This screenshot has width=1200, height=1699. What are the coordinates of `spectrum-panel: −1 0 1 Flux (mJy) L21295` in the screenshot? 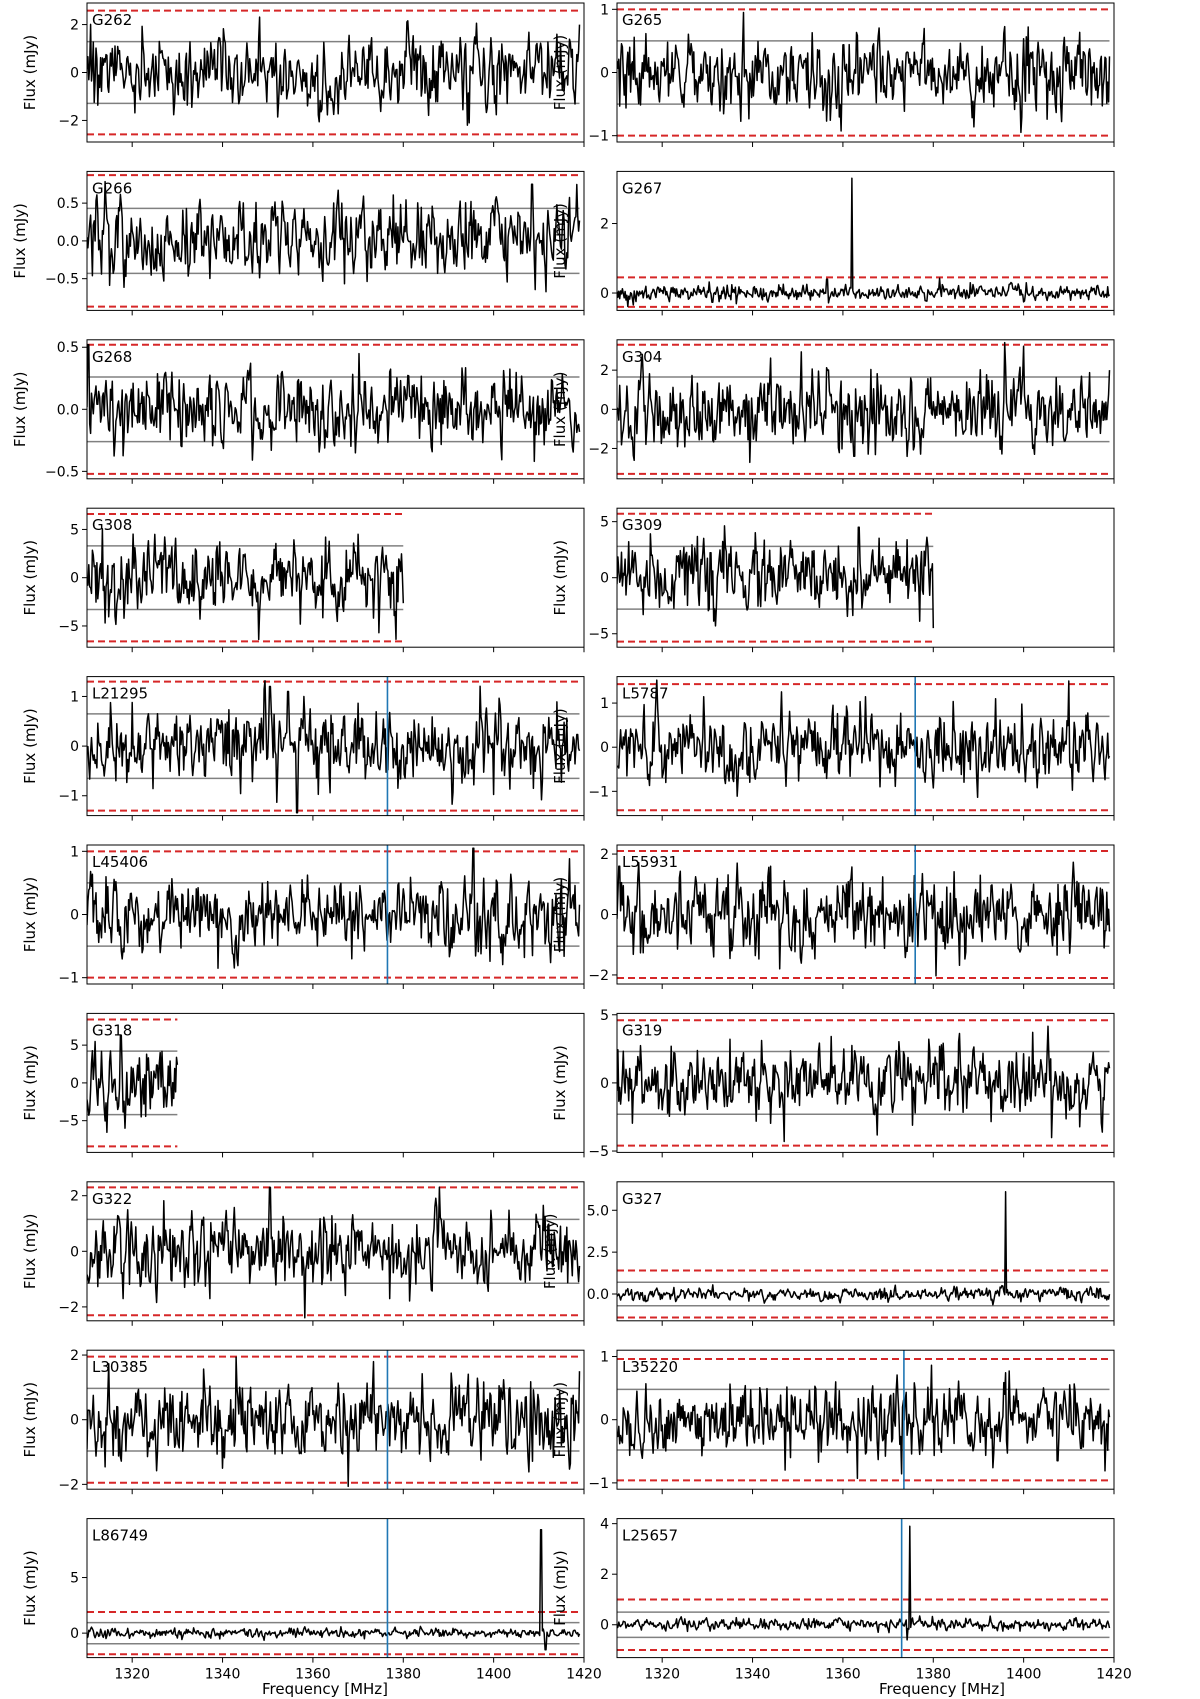 It's located at (303, 748).